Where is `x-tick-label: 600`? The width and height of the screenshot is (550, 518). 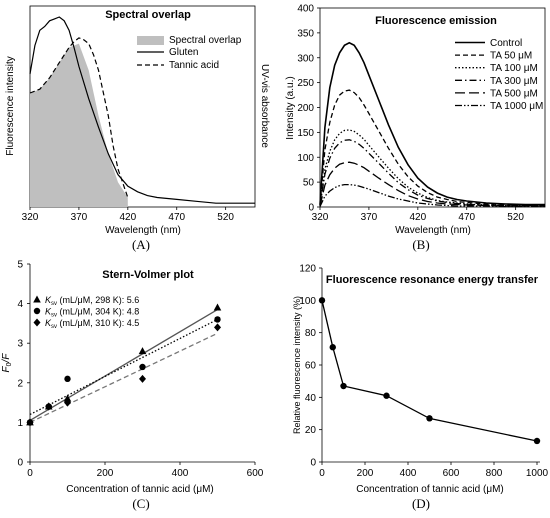
x-tick-label: 600 is located at coordinates (451, 473).